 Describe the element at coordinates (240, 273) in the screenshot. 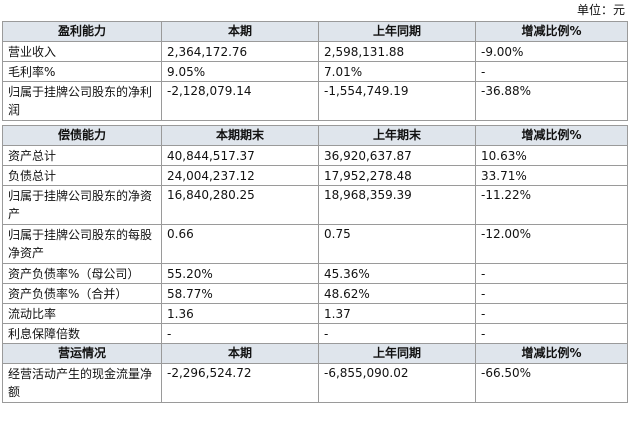

I see `current-value: 55.20%` at that location.